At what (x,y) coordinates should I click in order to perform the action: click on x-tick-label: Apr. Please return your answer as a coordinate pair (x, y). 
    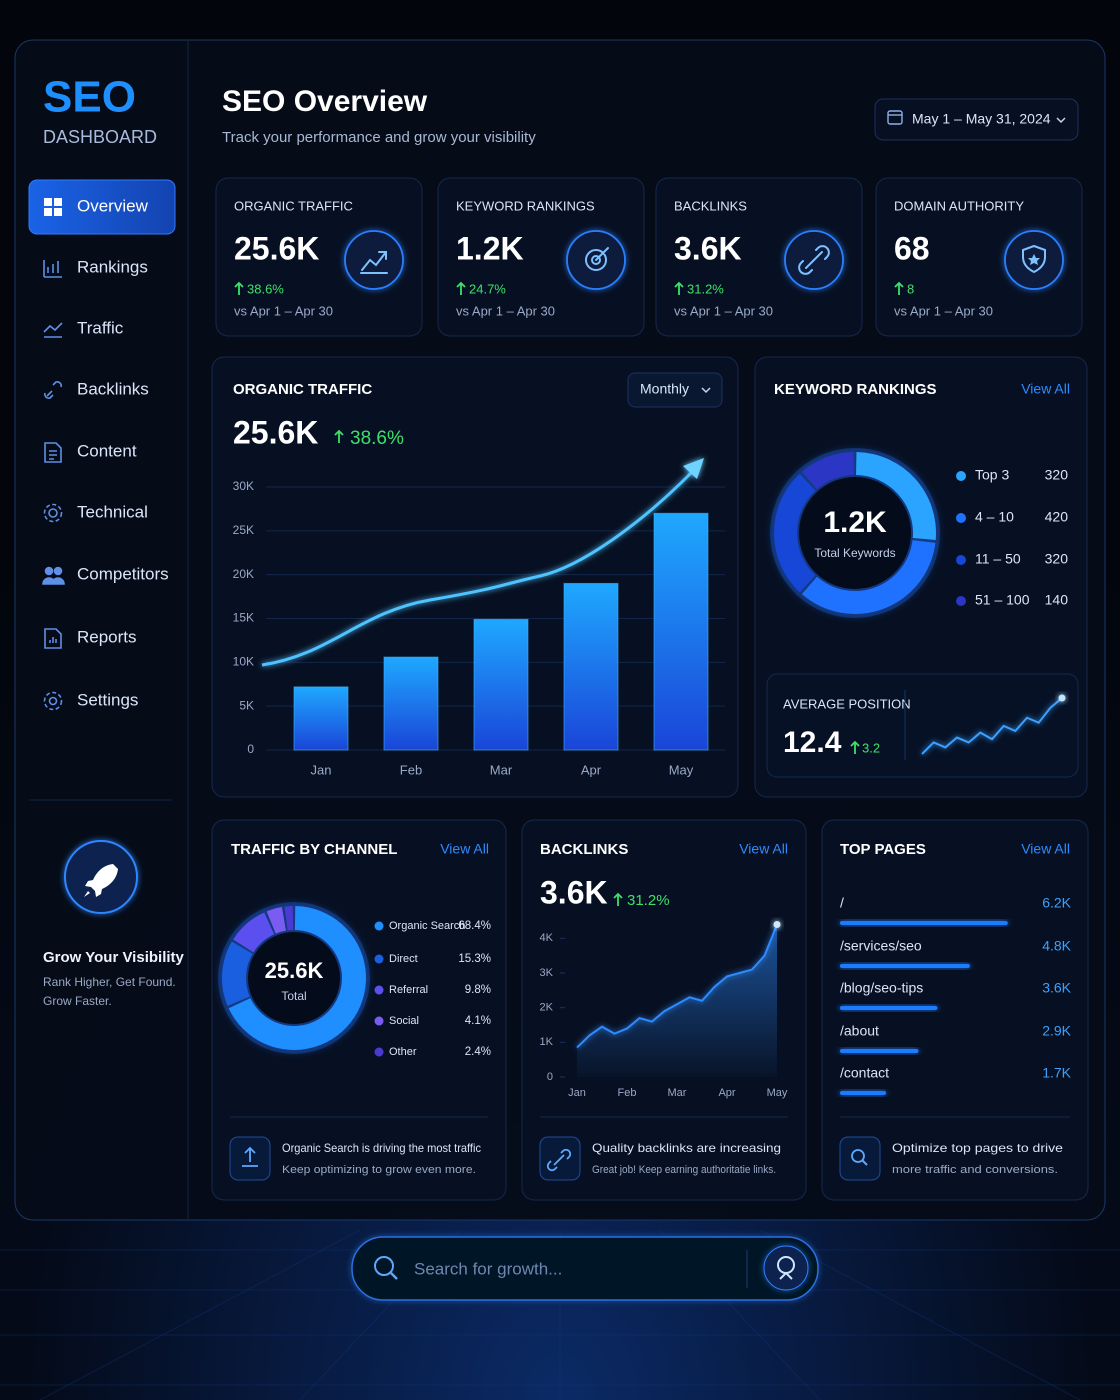
    Looking at the image, I should click on (591, 769).